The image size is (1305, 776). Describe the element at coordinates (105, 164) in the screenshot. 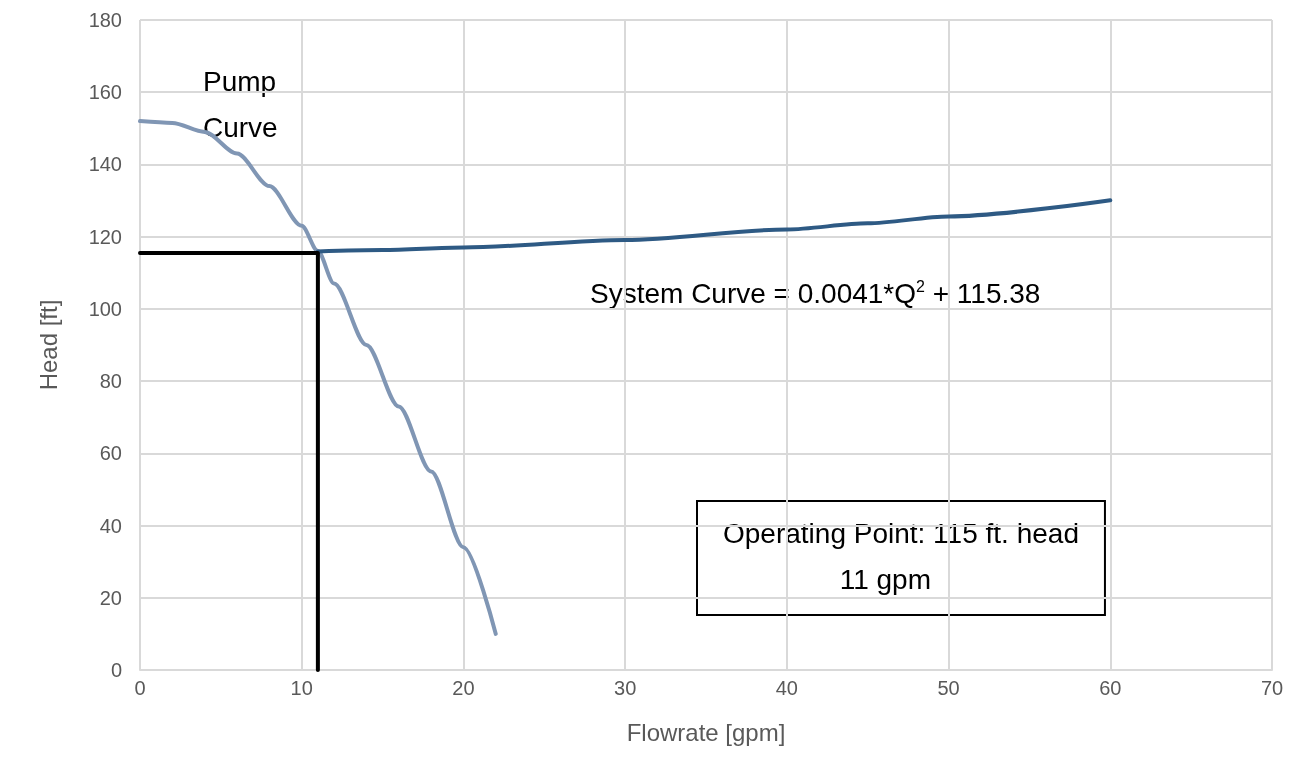

I see `y-tick-label: 140` at that location.